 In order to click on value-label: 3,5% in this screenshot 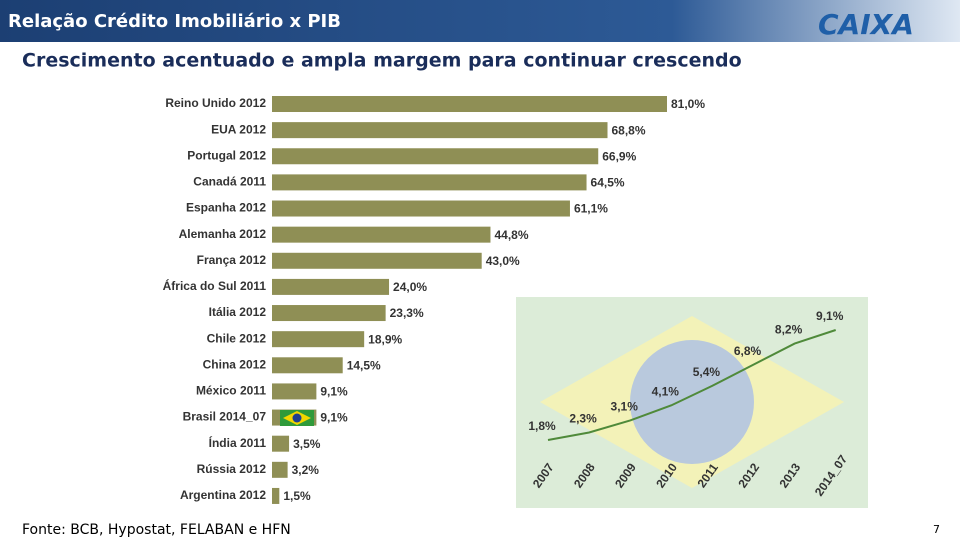, I will do `click(307, 444)`.